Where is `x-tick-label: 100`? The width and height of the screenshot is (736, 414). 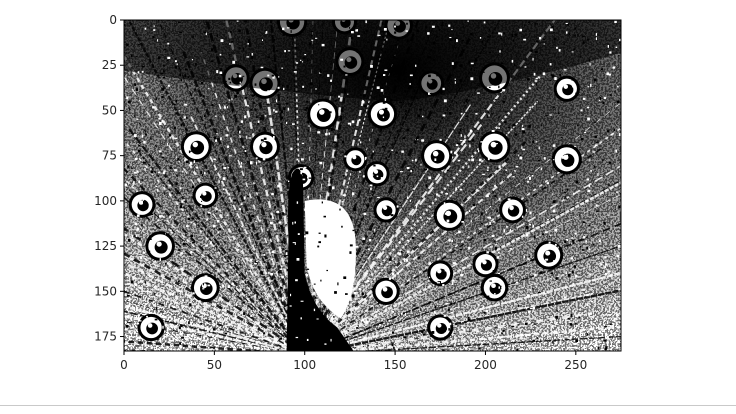 x-tick-label: 100 is located at coordinates (304, 365).